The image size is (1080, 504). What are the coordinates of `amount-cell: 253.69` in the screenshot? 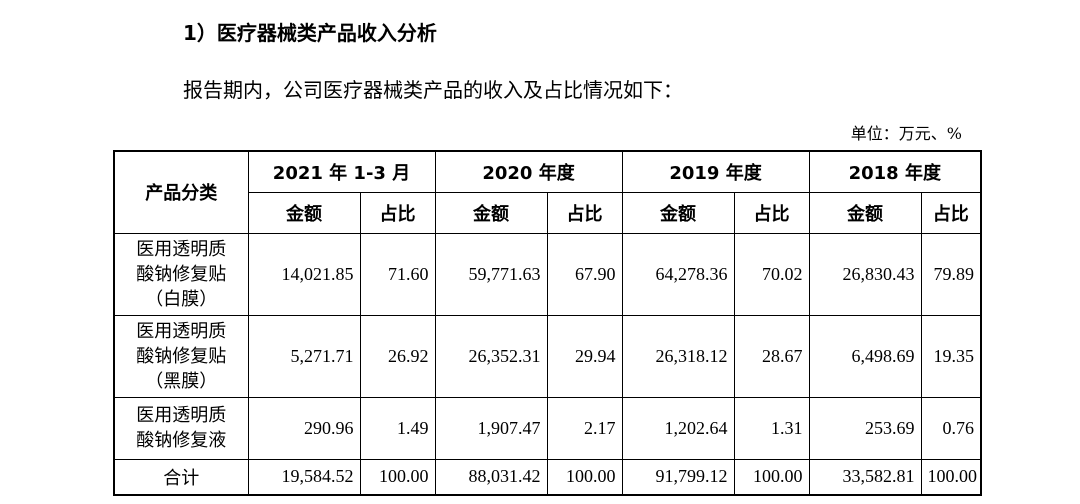 It's located at (865, 428).